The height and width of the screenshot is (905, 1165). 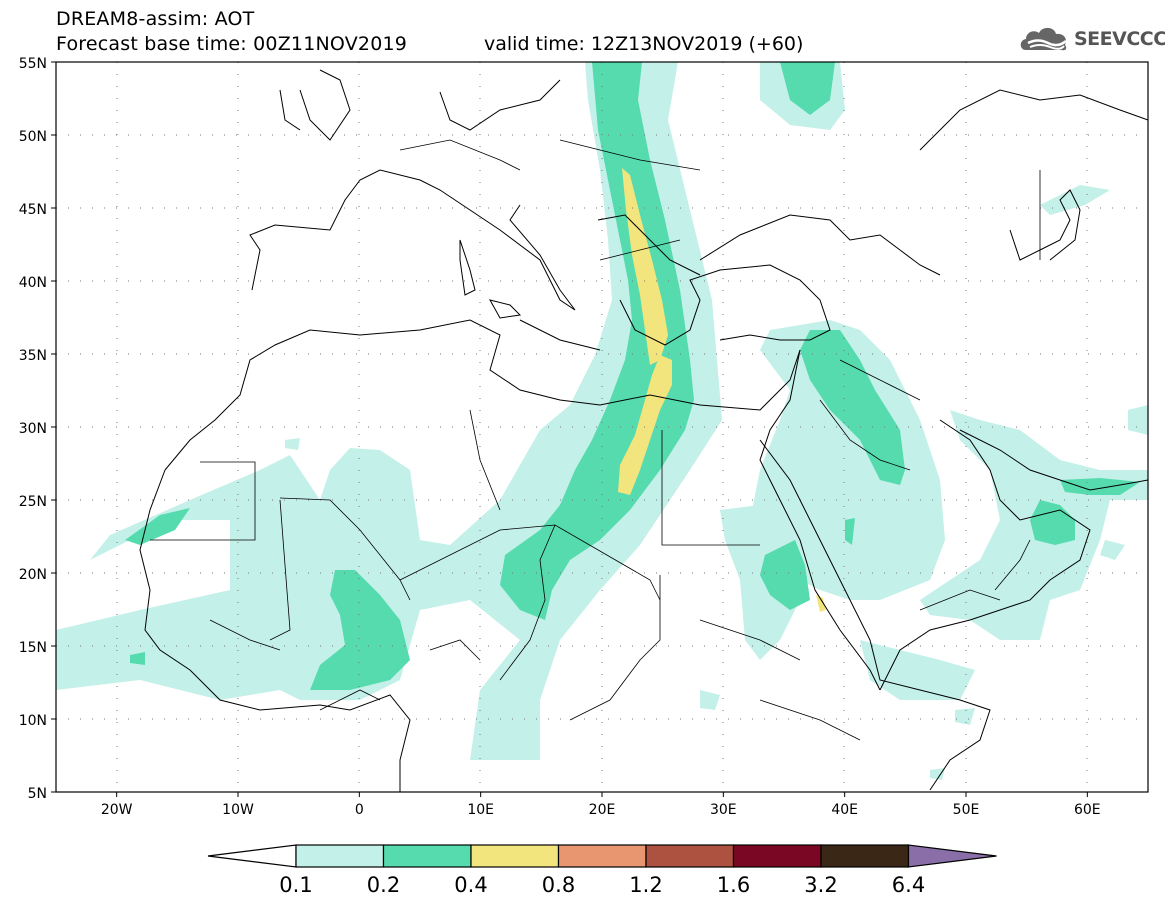 What do you see at coordinates (33, 356) in the screenshot?
I see `lat-label: 35N` at bounding box center [33, 356].